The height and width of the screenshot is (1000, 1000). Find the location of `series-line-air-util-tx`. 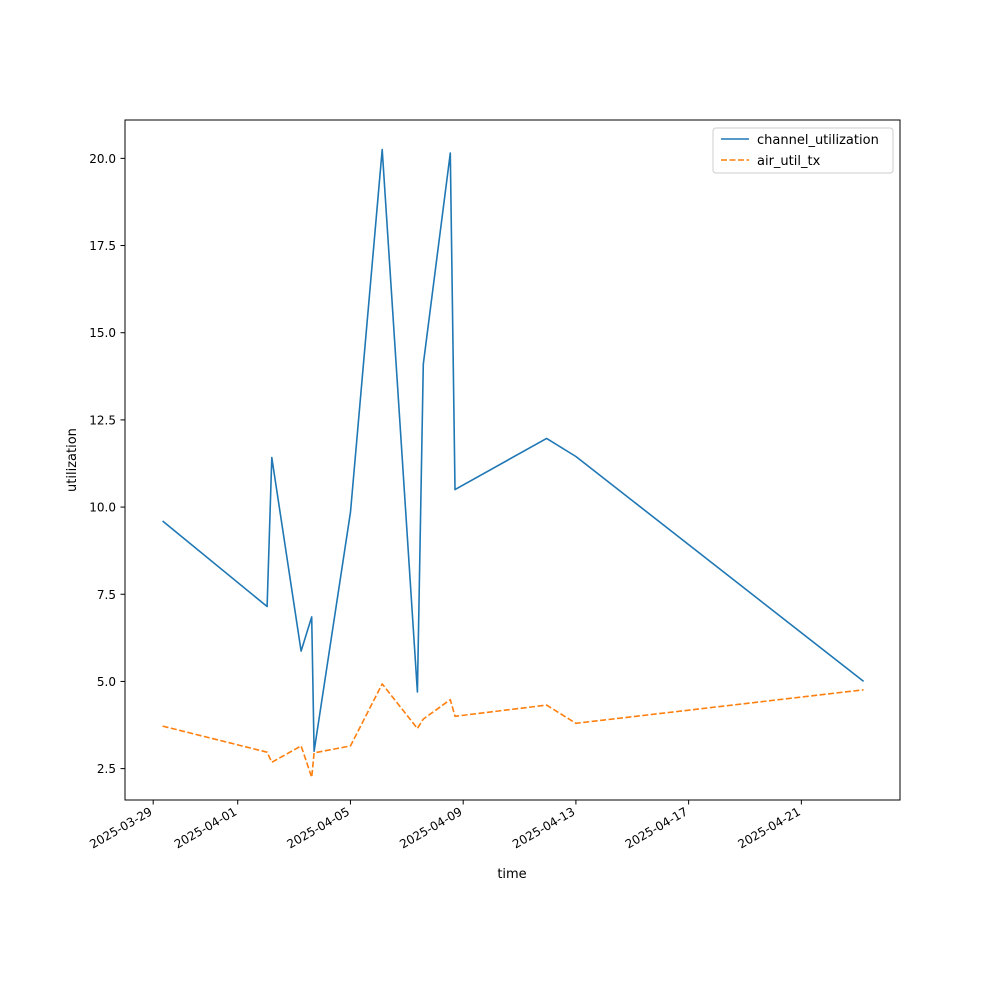

series-line-air-util-tx is located at coordinates (513, 731).